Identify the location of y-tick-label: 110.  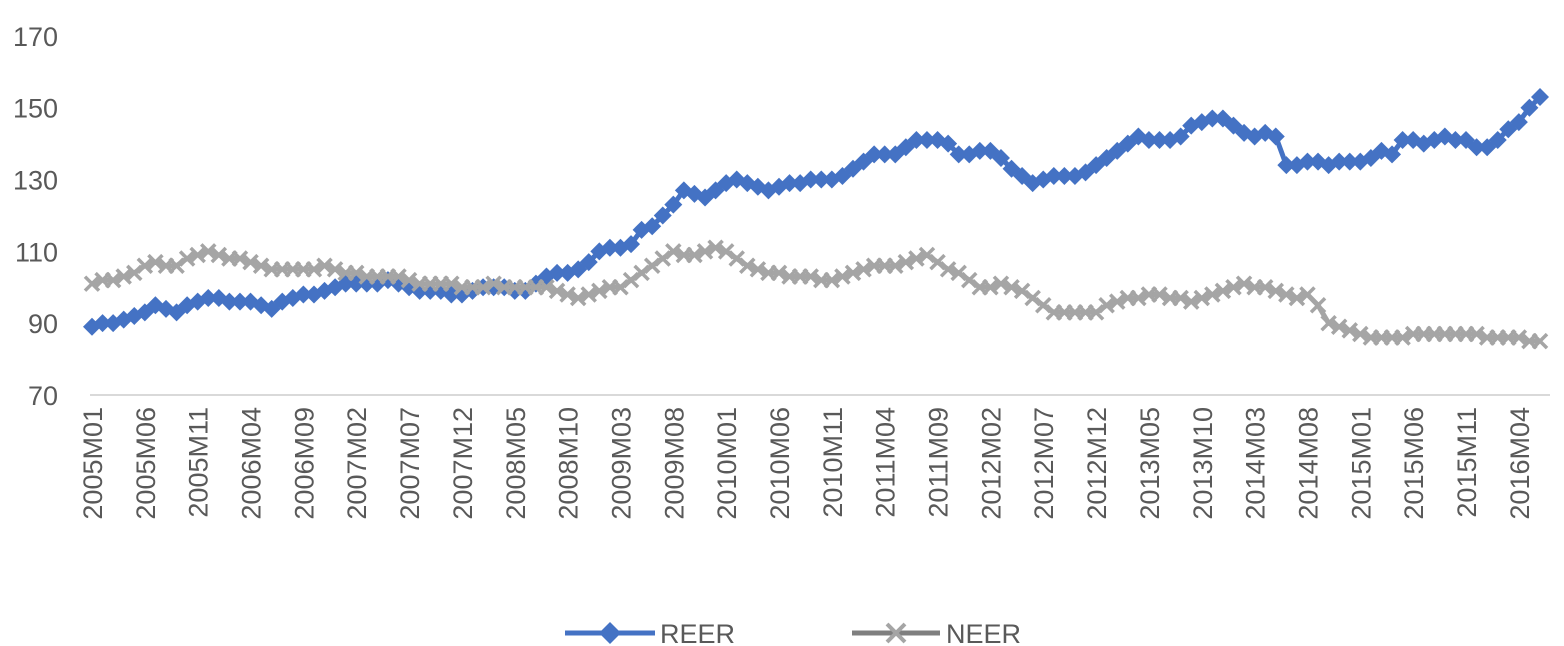
(36, 252).